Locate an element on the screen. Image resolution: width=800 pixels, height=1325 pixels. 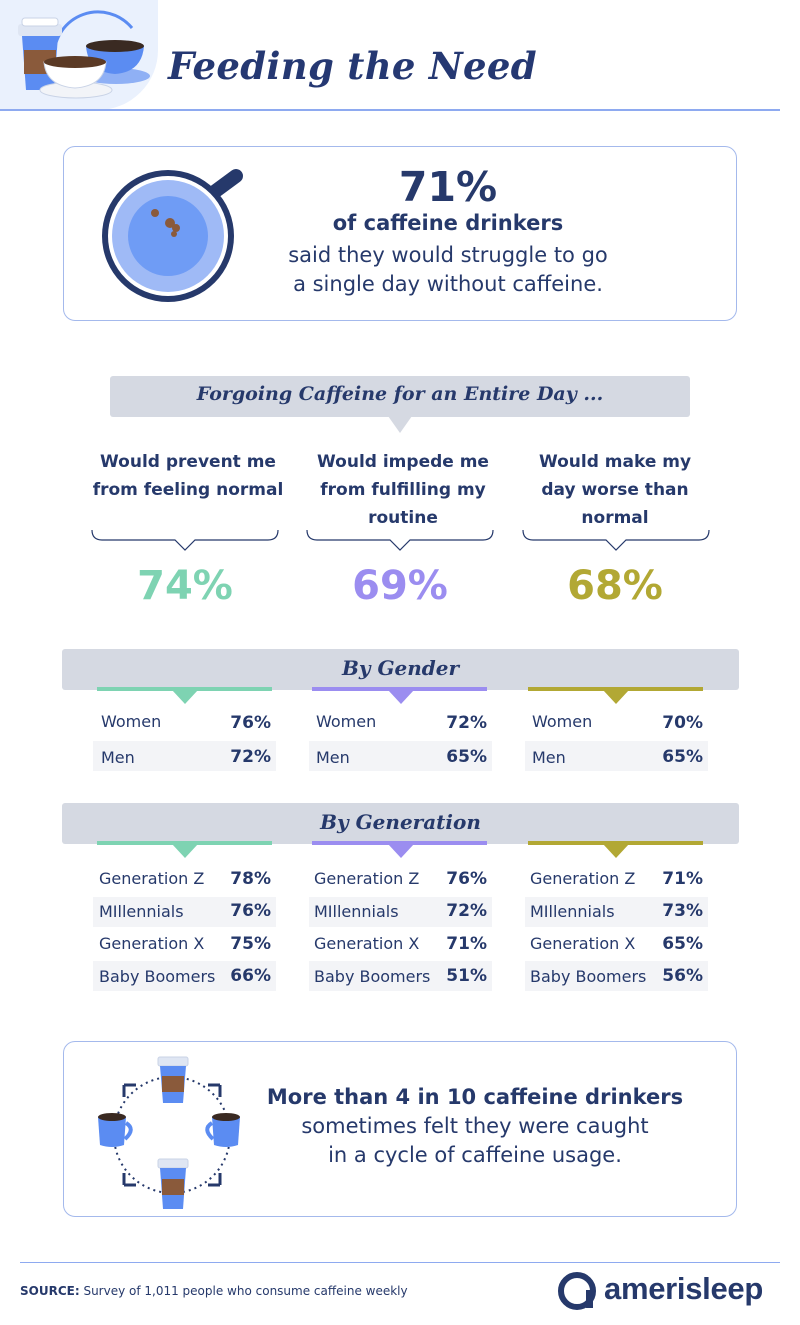
gen-c3-genx-value: 65% is located at coordinates (682, 944).